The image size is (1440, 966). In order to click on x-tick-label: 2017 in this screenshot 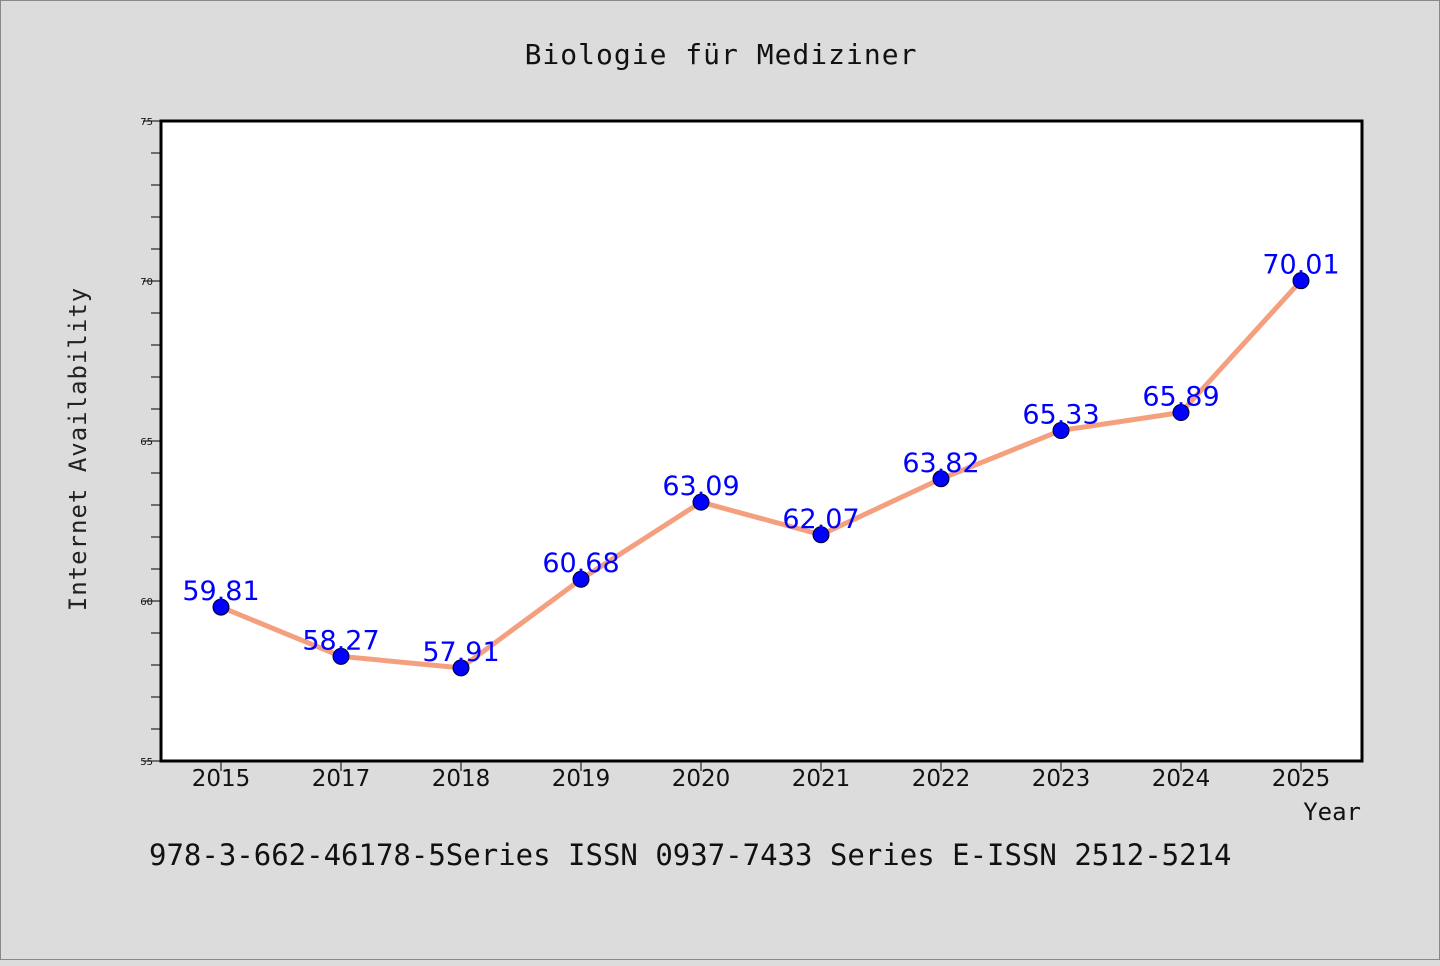, I will do `click(341, 779)`.